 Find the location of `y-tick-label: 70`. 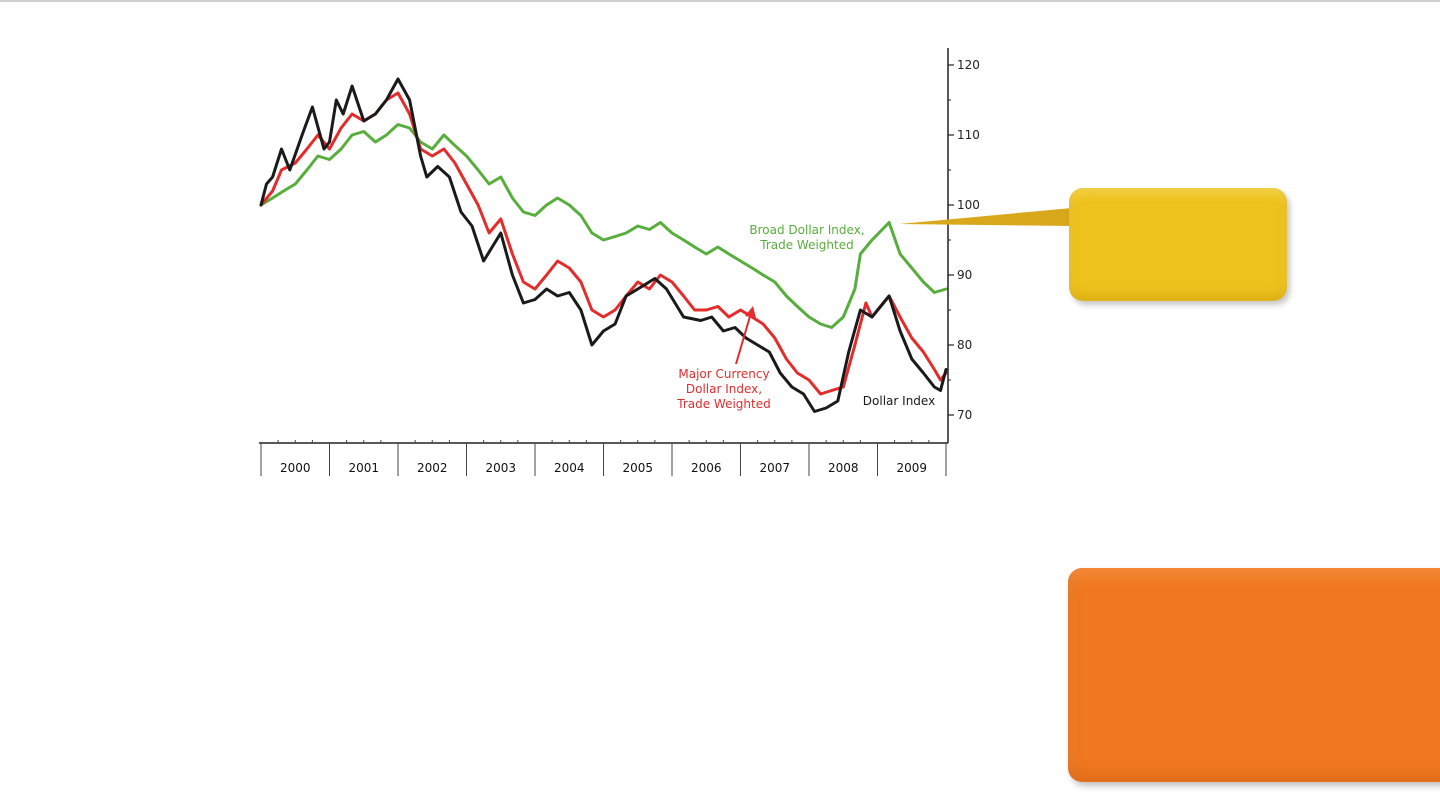

y-tick-label: 70 is located at coordinates (964, 415).